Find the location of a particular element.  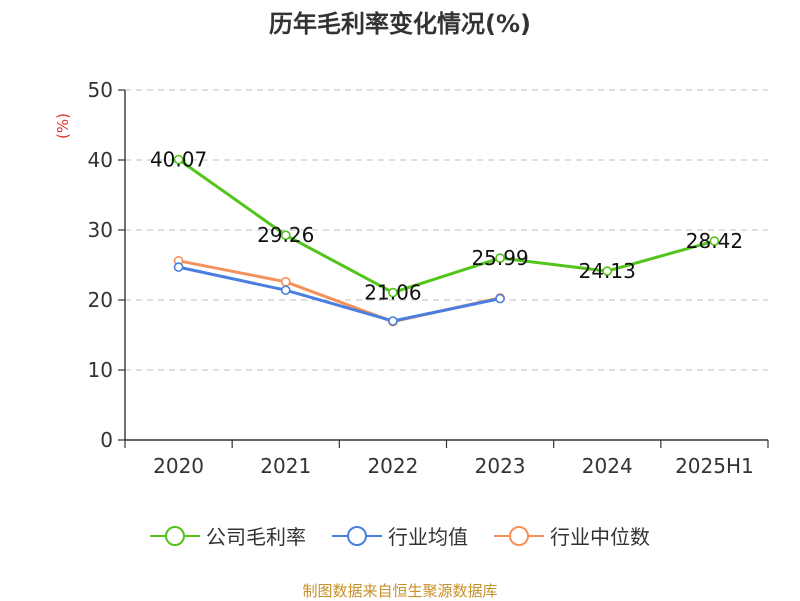

data-label: 28.42 is located at coordinates (714, 241).